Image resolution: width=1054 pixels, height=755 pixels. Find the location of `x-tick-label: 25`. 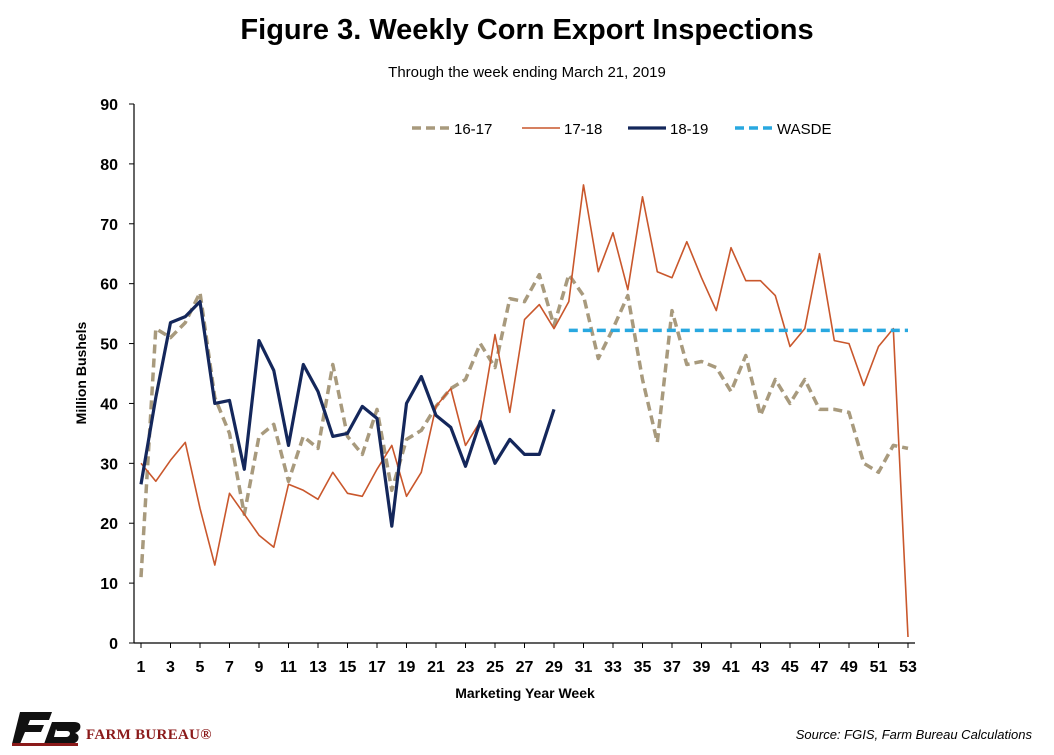

x-tick-label: 25 is located at coordinates (495, 667).